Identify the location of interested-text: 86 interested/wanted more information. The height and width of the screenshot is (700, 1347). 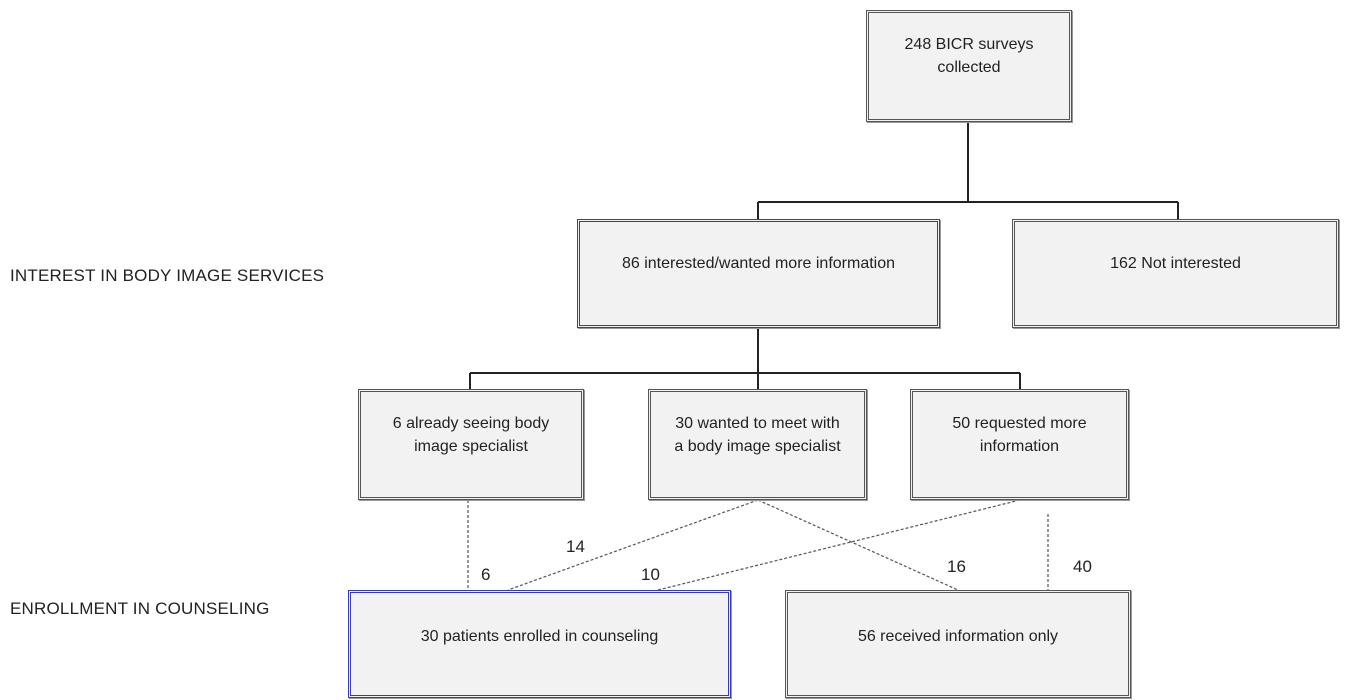
(758, 263).